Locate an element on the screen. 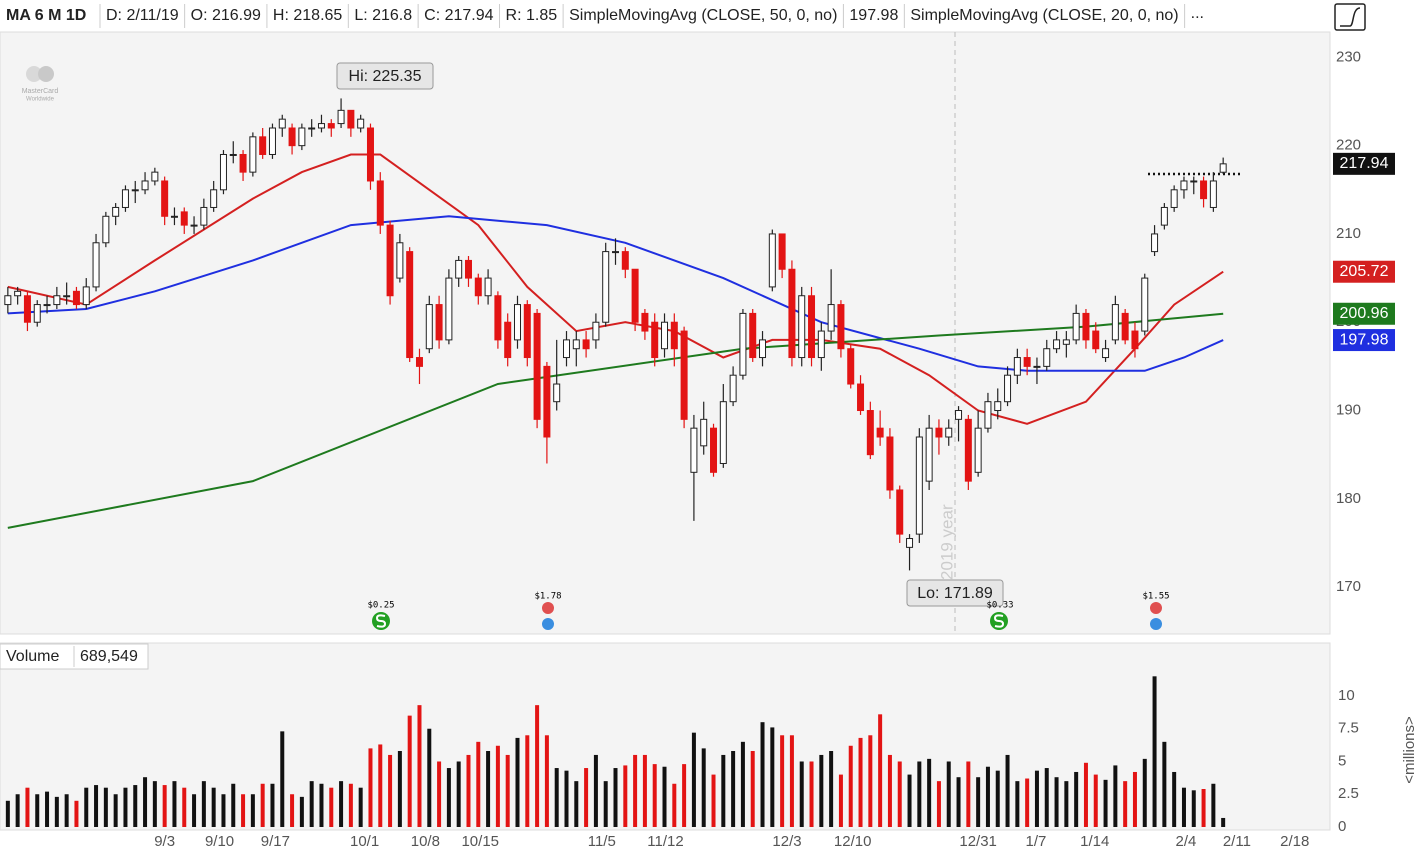  dividend-label: $0.33 is located at coordinates (999, 606).